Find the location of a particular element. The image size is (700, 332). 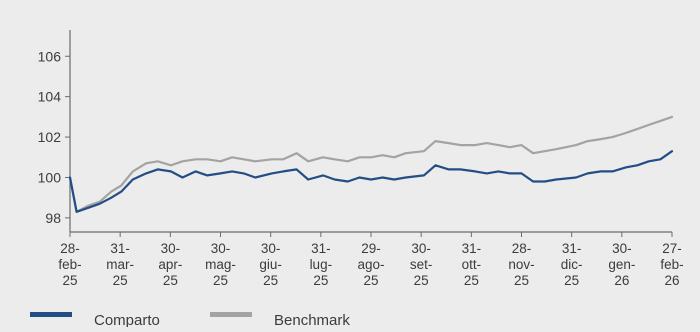

x-tick-label: 31-lug-25 is located at coordinates (321, 264).